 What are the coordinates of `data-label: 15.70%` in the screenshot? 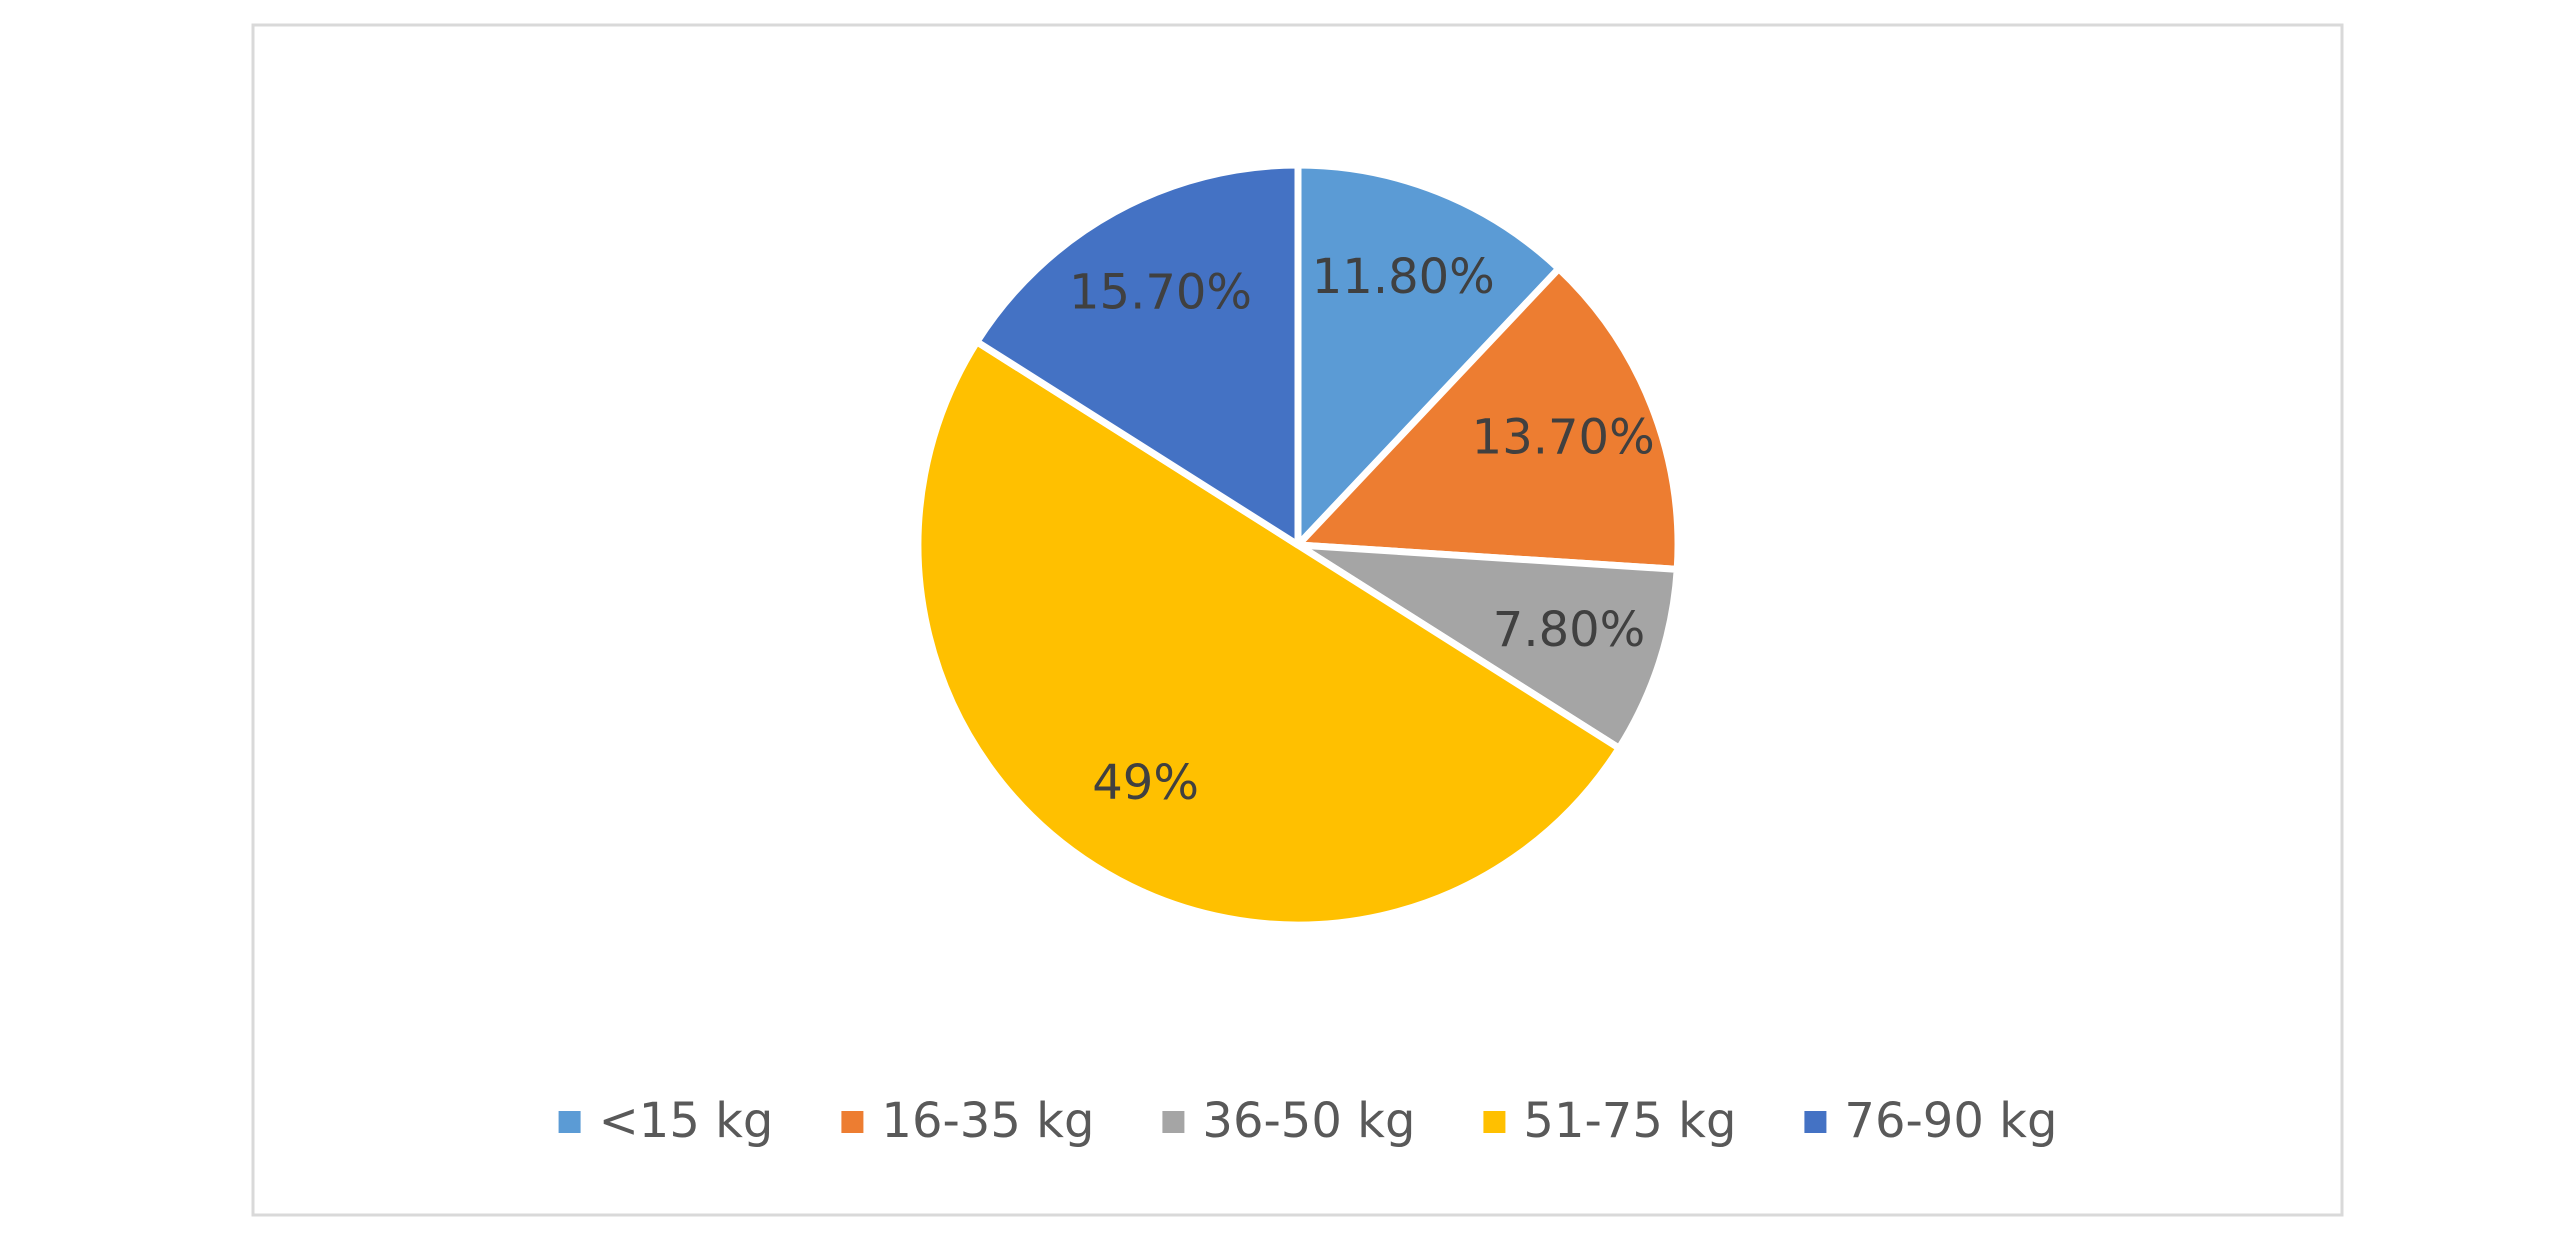 It's located at (1160, 292).